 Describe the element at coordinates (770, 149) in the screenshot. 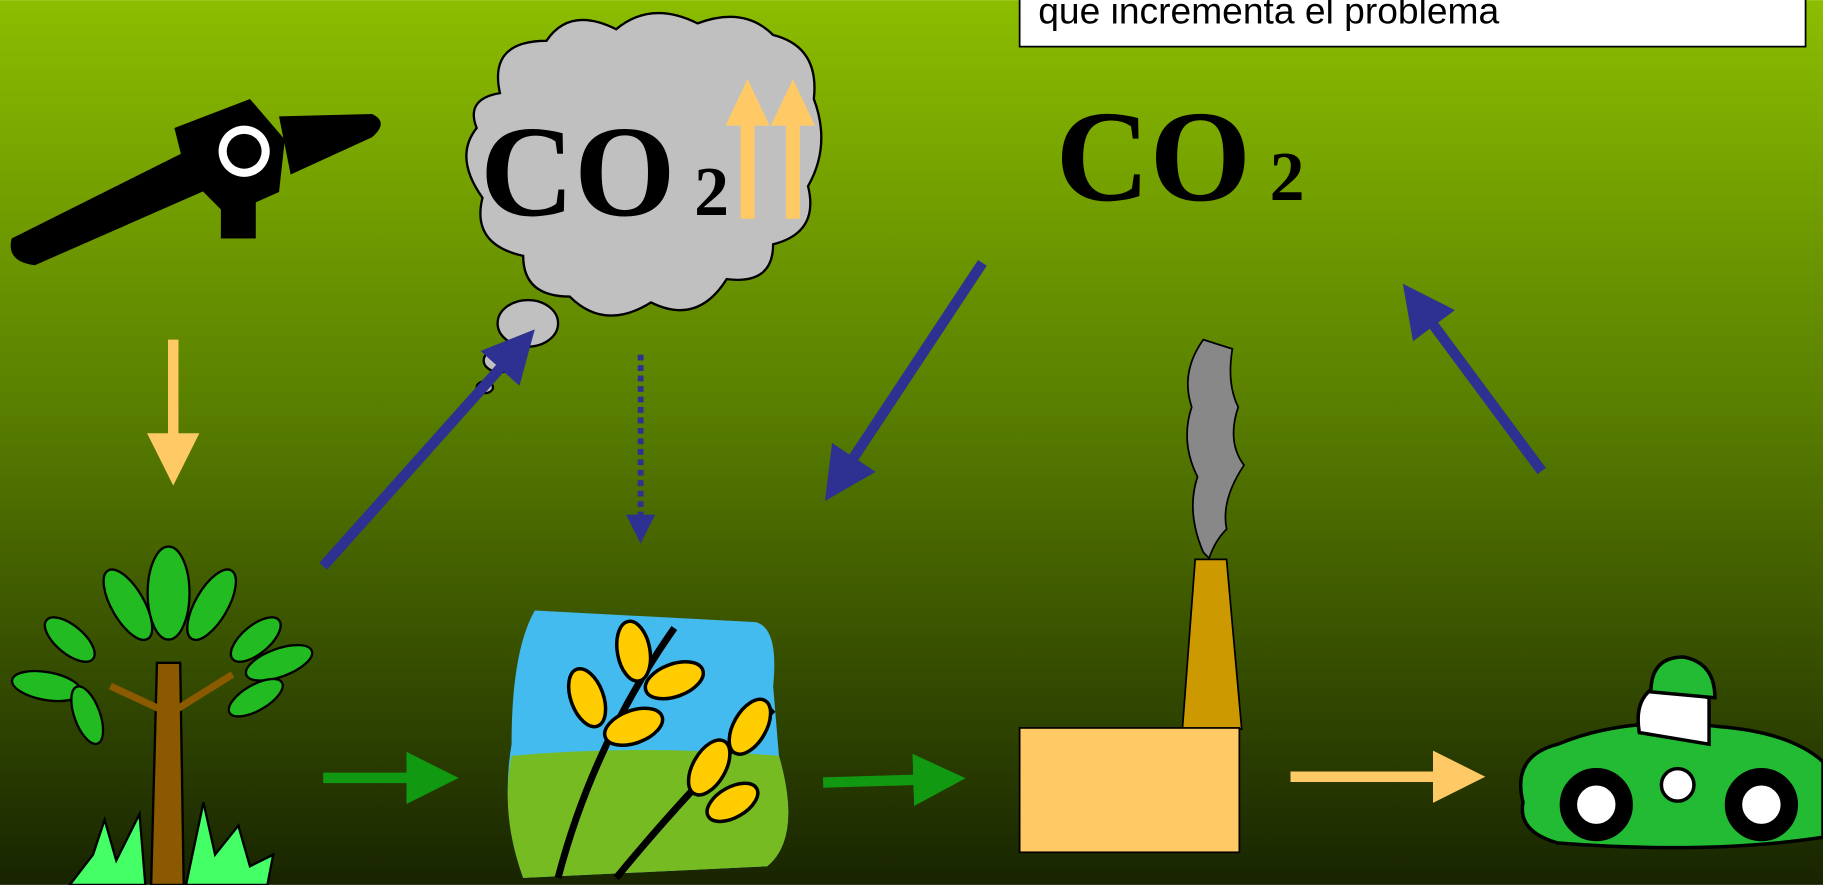

I see `increase-arrows` at that location.